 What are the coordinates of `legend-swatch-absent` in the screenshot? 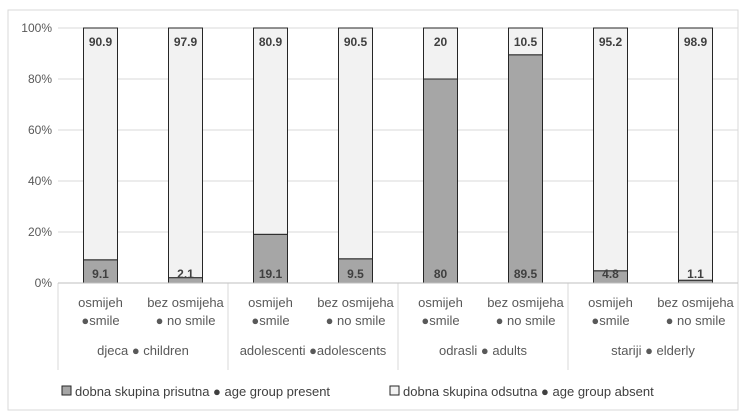 It's located at (394, 390).